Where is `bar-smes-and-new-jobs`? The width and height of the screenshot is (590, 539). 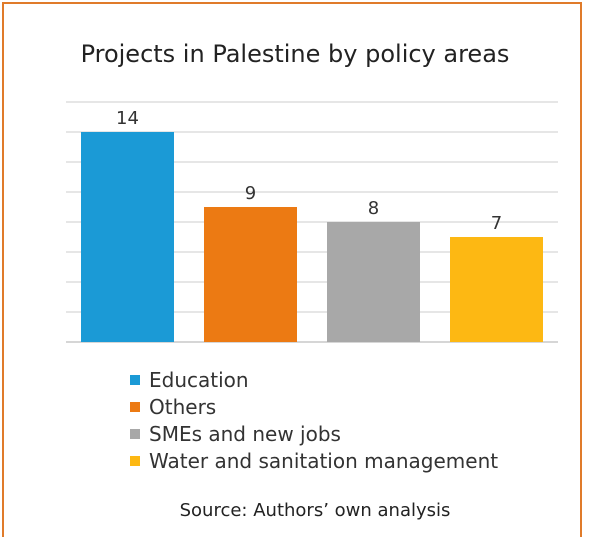
bar-smes-and-new-jobs is located at coordinates (373, 282).